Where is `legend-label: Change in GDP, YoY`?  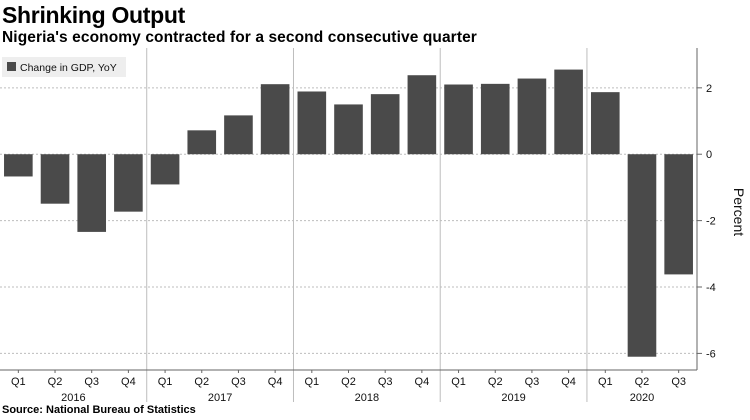
legend-label: Change in GDP, YoY is located at coordinates (68, 68).